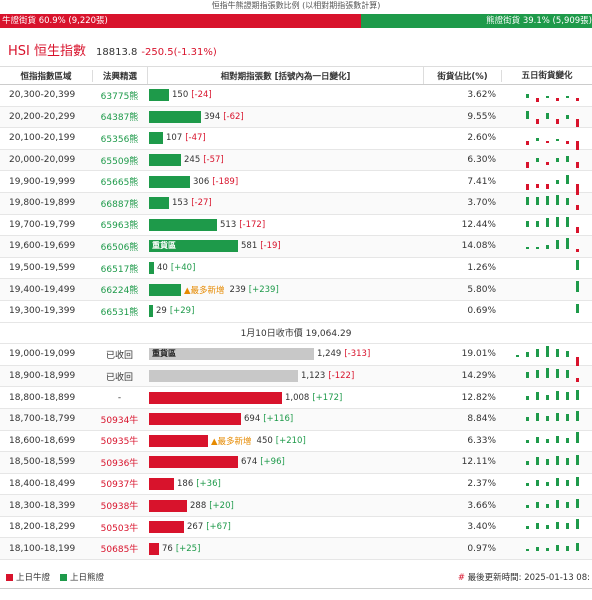 The height and width of the screenshot is (600, 592). Describe the element at coordinates (193, 246) in the screenshot. I see `quantity-bar: 重貨區` at that location.